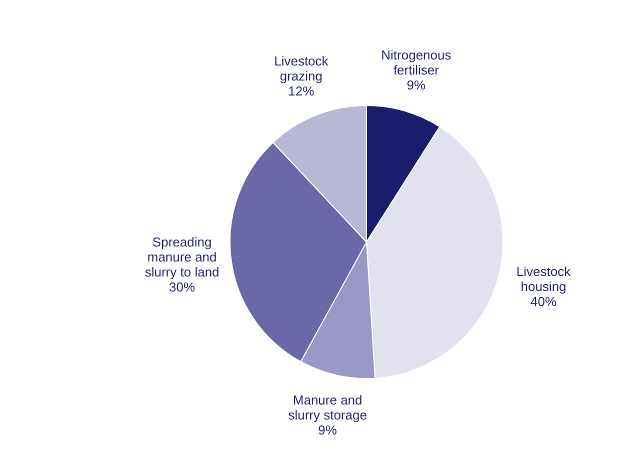  I want to click on data-label: 40%, so click(543, 302).